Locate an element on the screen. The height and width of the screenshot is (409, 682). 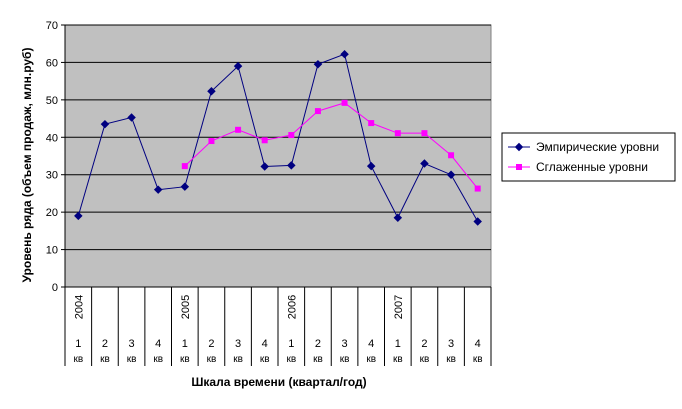
y-tick-label: 10 is located at coordinates (52, 251).